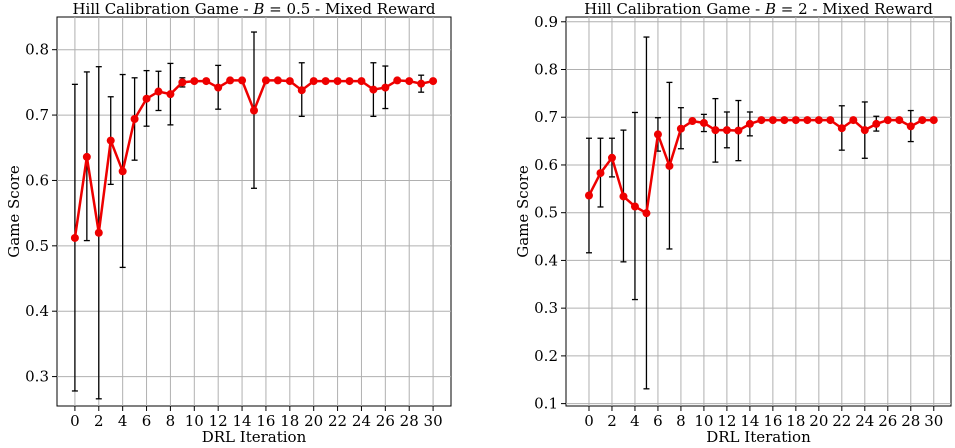 This screenshot has height=448, width=955. Describe the element at coordinates (546, 404) in the screenshot. I see `y-tick-label: 0.1` at that location.